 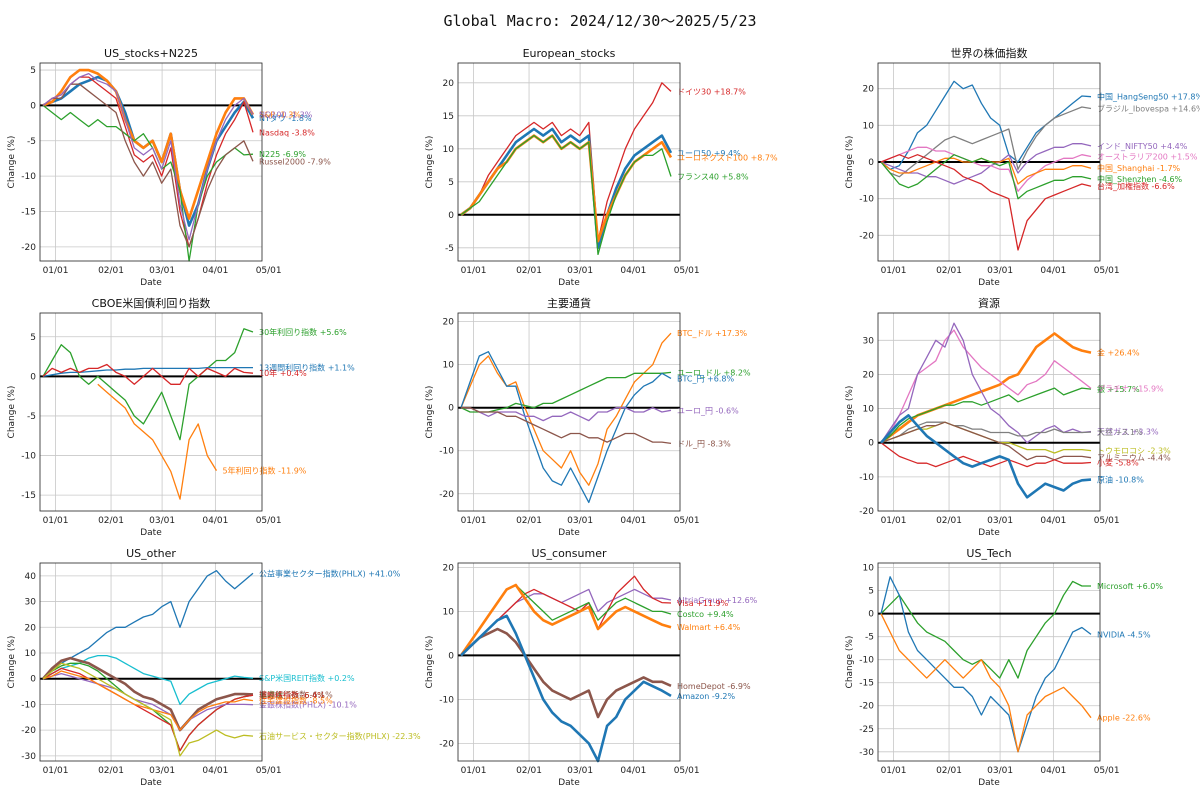 I want to click on series-end-label: 小麦 -5.8%, so click(x=1118, y=463).